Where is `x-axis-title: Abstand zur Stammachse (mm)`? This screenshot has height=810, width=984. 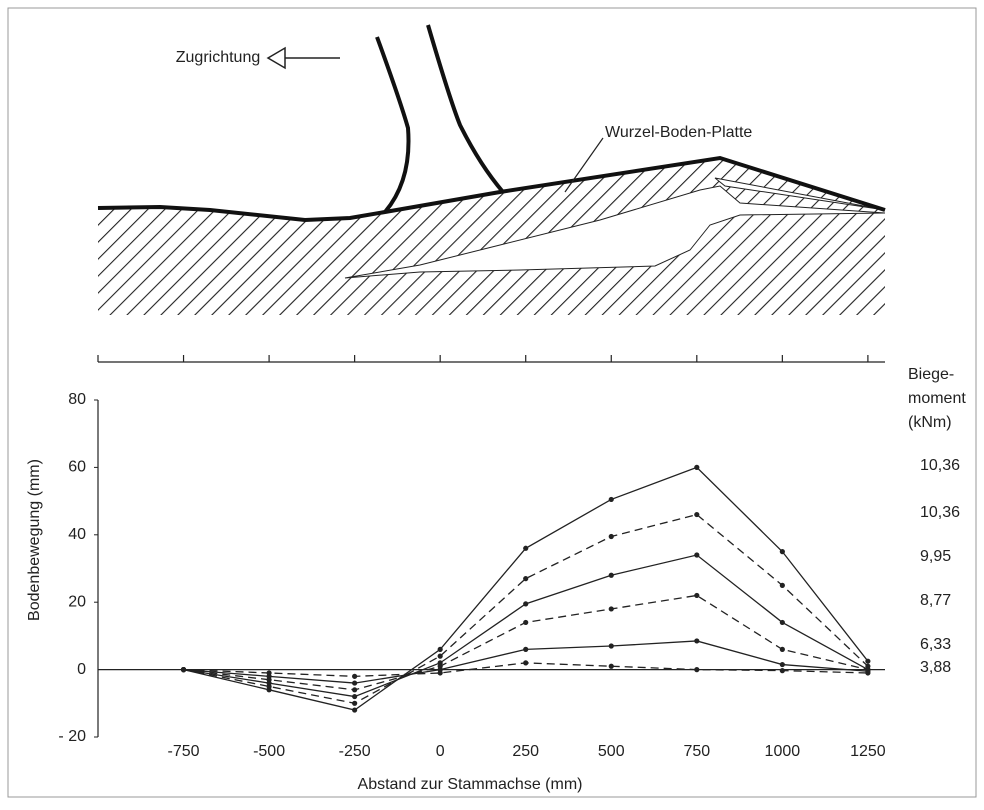 x-axis-title: Abstand zur Stammachse (mm) is located at coordinates (470, 784).